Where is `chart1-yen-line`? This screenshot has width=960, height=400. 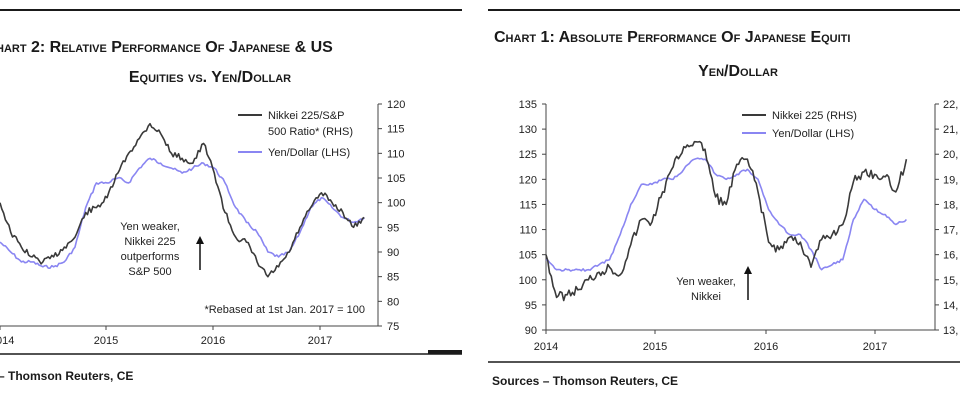
chart1-yen-line is located at coordinates (726, 214).